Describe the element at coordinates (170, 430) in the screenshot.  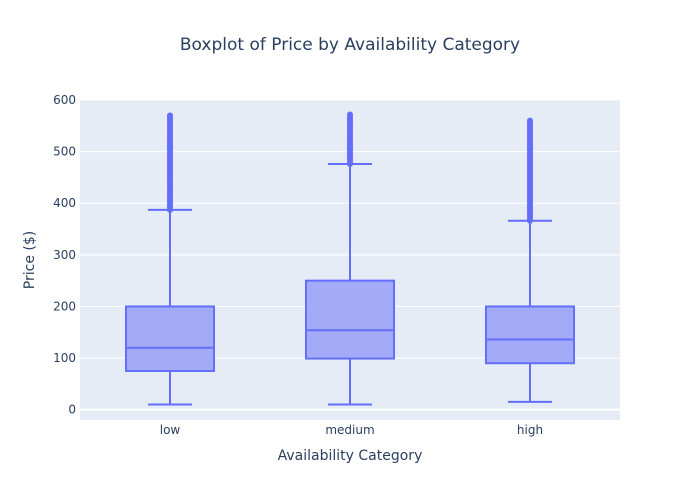
I see `x-tick-label-low: low` at that location.